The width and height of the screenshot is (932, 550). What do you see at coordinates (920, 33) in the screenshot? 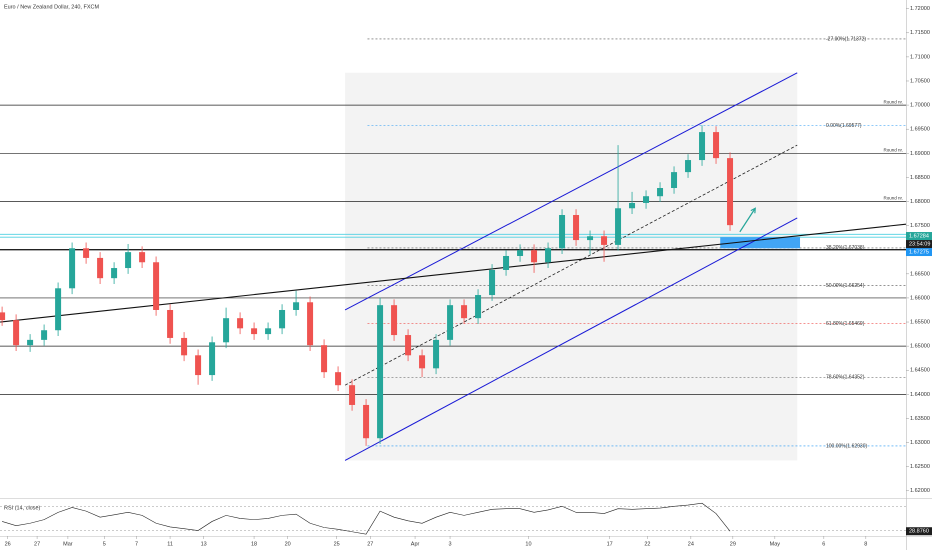
I see `y-tick-label: 1.71500` at bounding box center [920, 33].